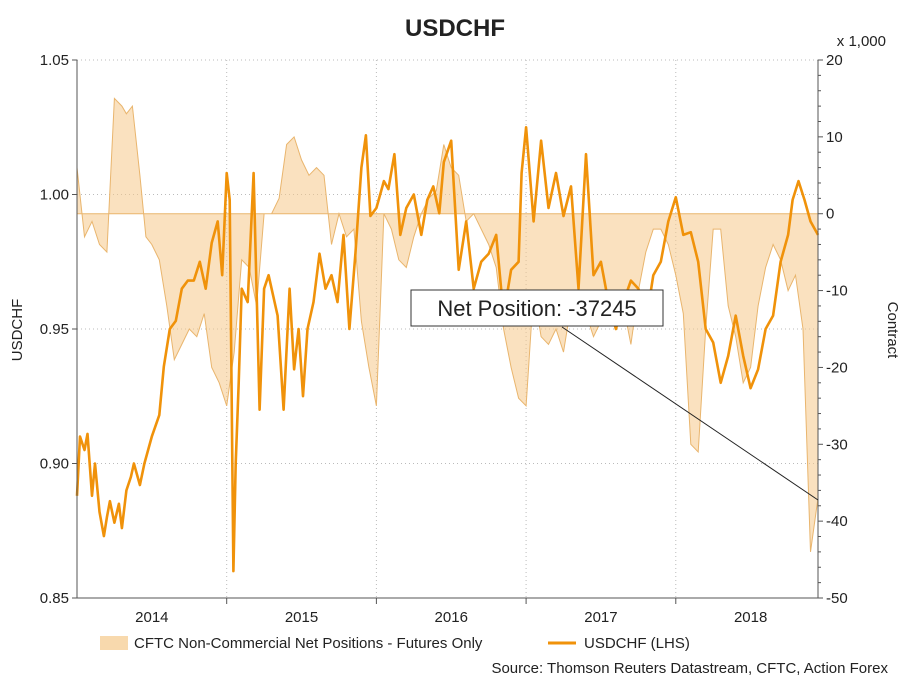 The image size is (909, 682). Describe the element at coordinates (455, 28) in the screenshot. I see `chart-title: USDCHF` at that location.